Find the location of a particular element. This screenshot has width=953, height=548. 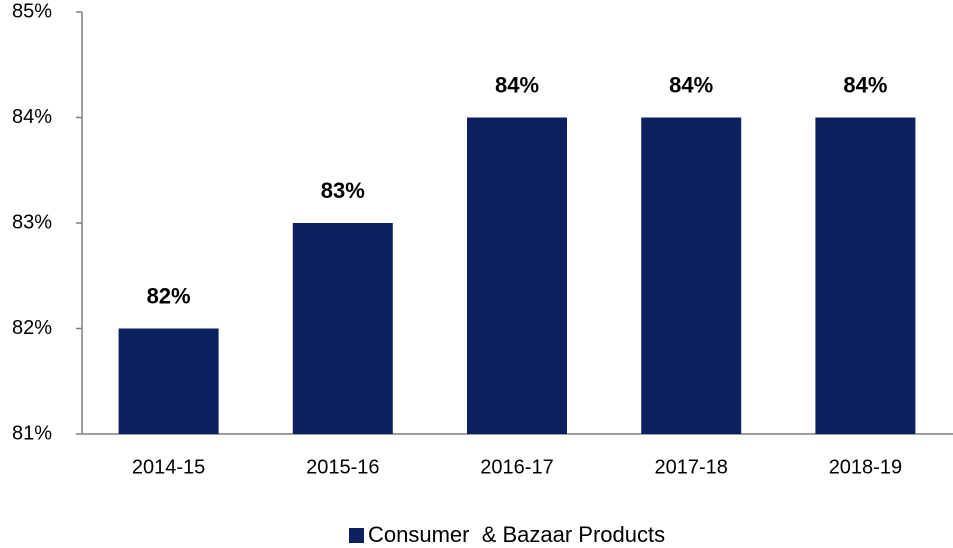

y-tick-label: 81% is located at coordinates (32, 433).